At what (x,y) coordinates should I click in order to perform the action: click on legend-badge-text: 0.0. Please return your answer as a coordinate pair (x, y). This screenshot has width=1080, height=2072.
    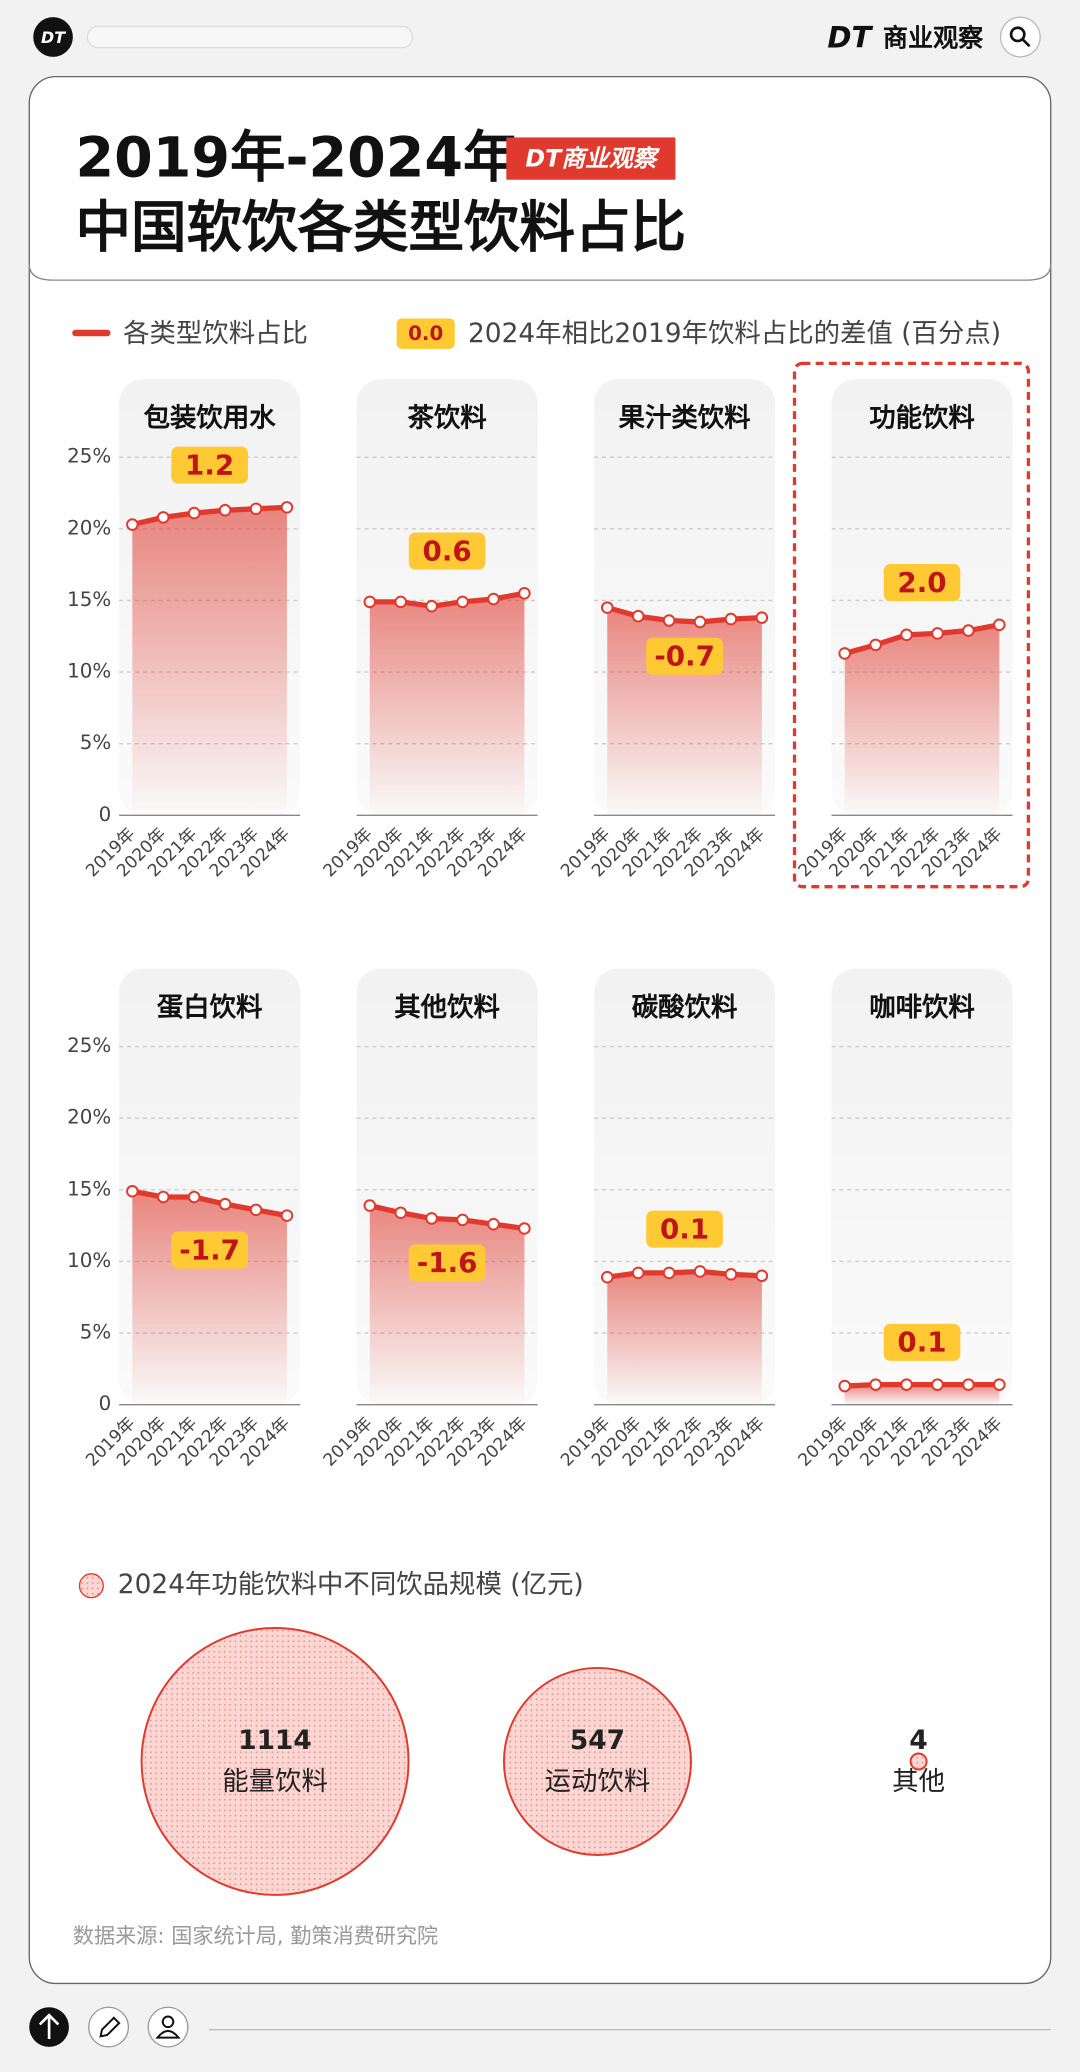
    Looking at the image, I should click on (425, 333).